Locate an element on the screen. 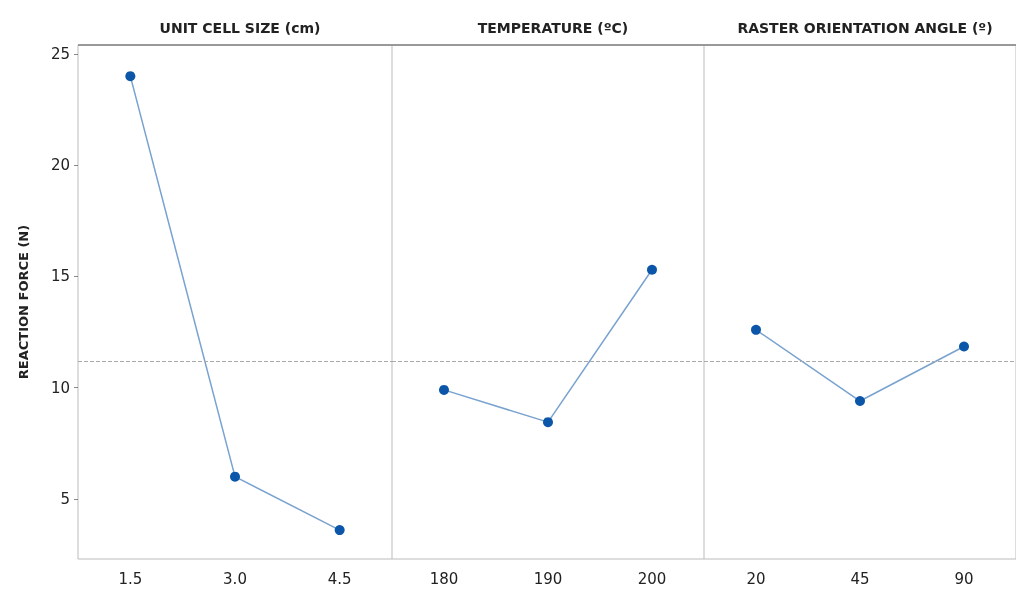 The width and height of the screenshot is (1025, 603). x-tick-label: 200 is located at coordinates (652, 578).